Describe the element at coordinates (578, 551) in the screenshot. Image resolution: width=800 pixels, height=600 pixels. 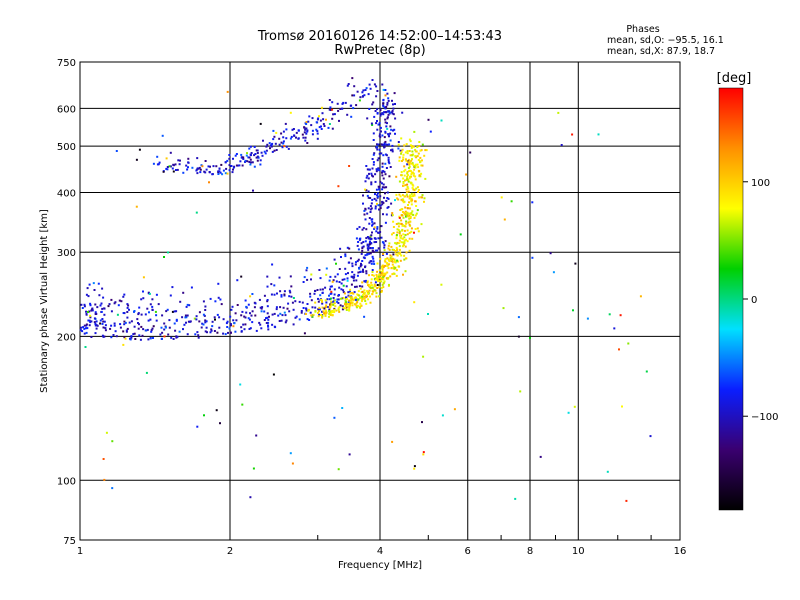
I see `x-tick-label: 10` at that location.